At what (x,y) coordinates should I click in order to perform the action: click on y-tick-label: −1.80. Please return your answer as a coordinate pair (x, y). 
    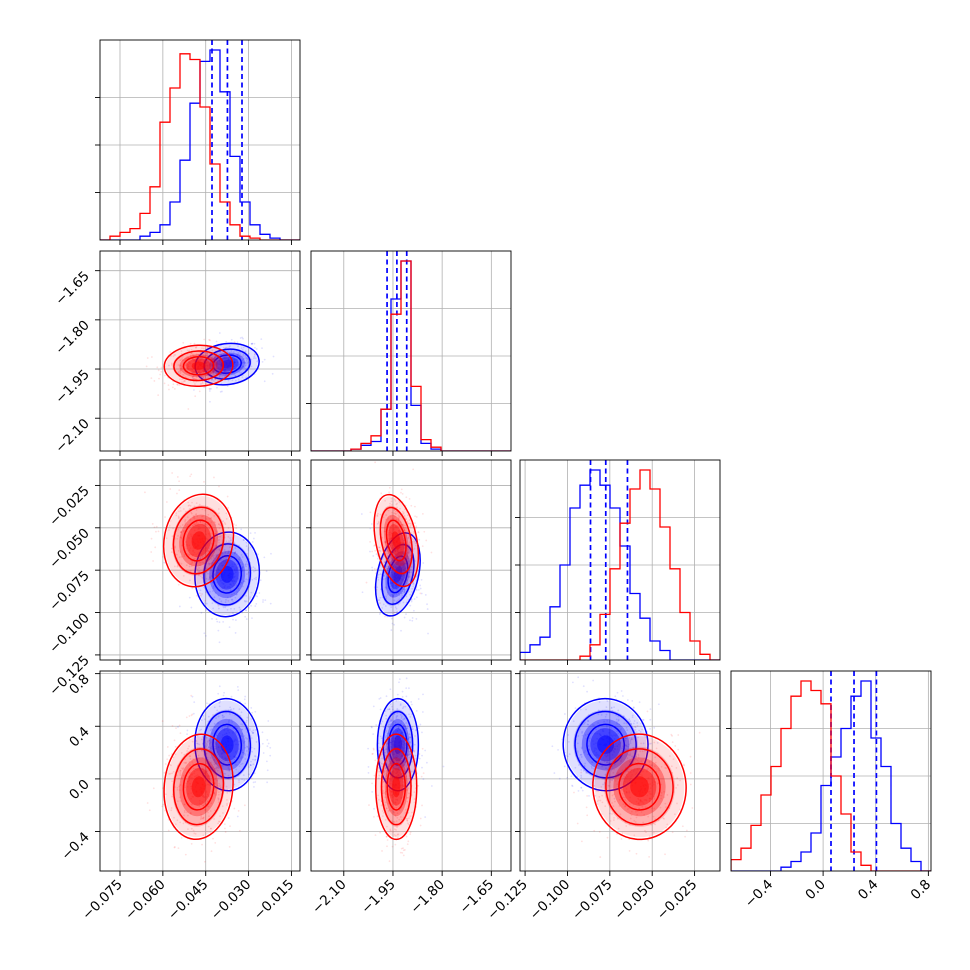
    Looking at the image, I should click on (72, 337).